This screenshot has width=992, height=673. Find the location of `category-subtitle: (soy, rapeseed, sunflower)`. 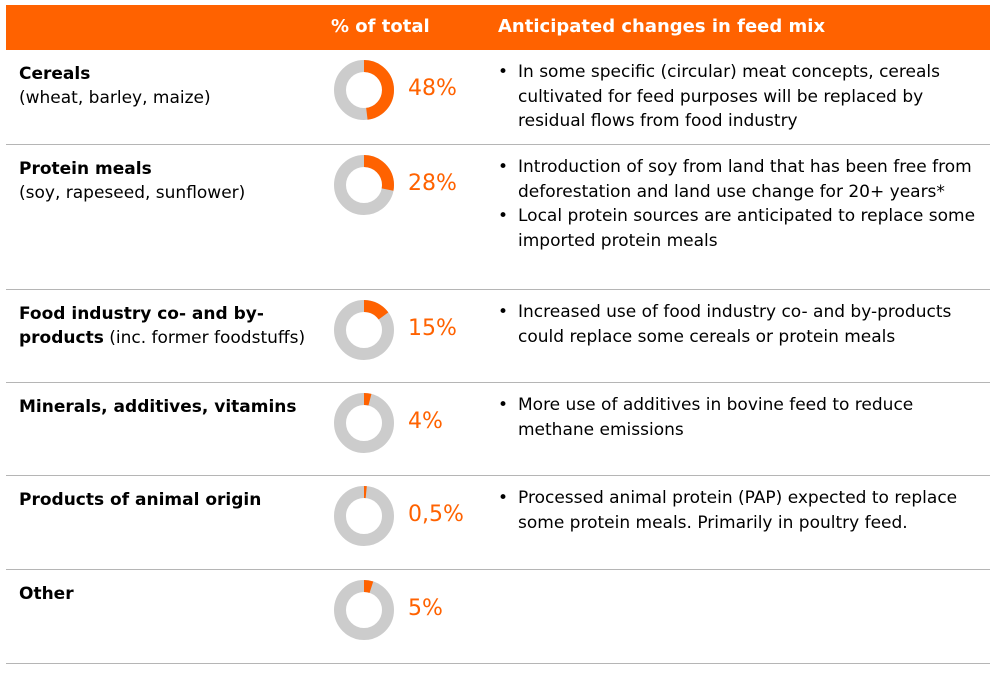

category-subtitle: (soy, rapeseed, sunflower) is located at coordinates (132, 193).